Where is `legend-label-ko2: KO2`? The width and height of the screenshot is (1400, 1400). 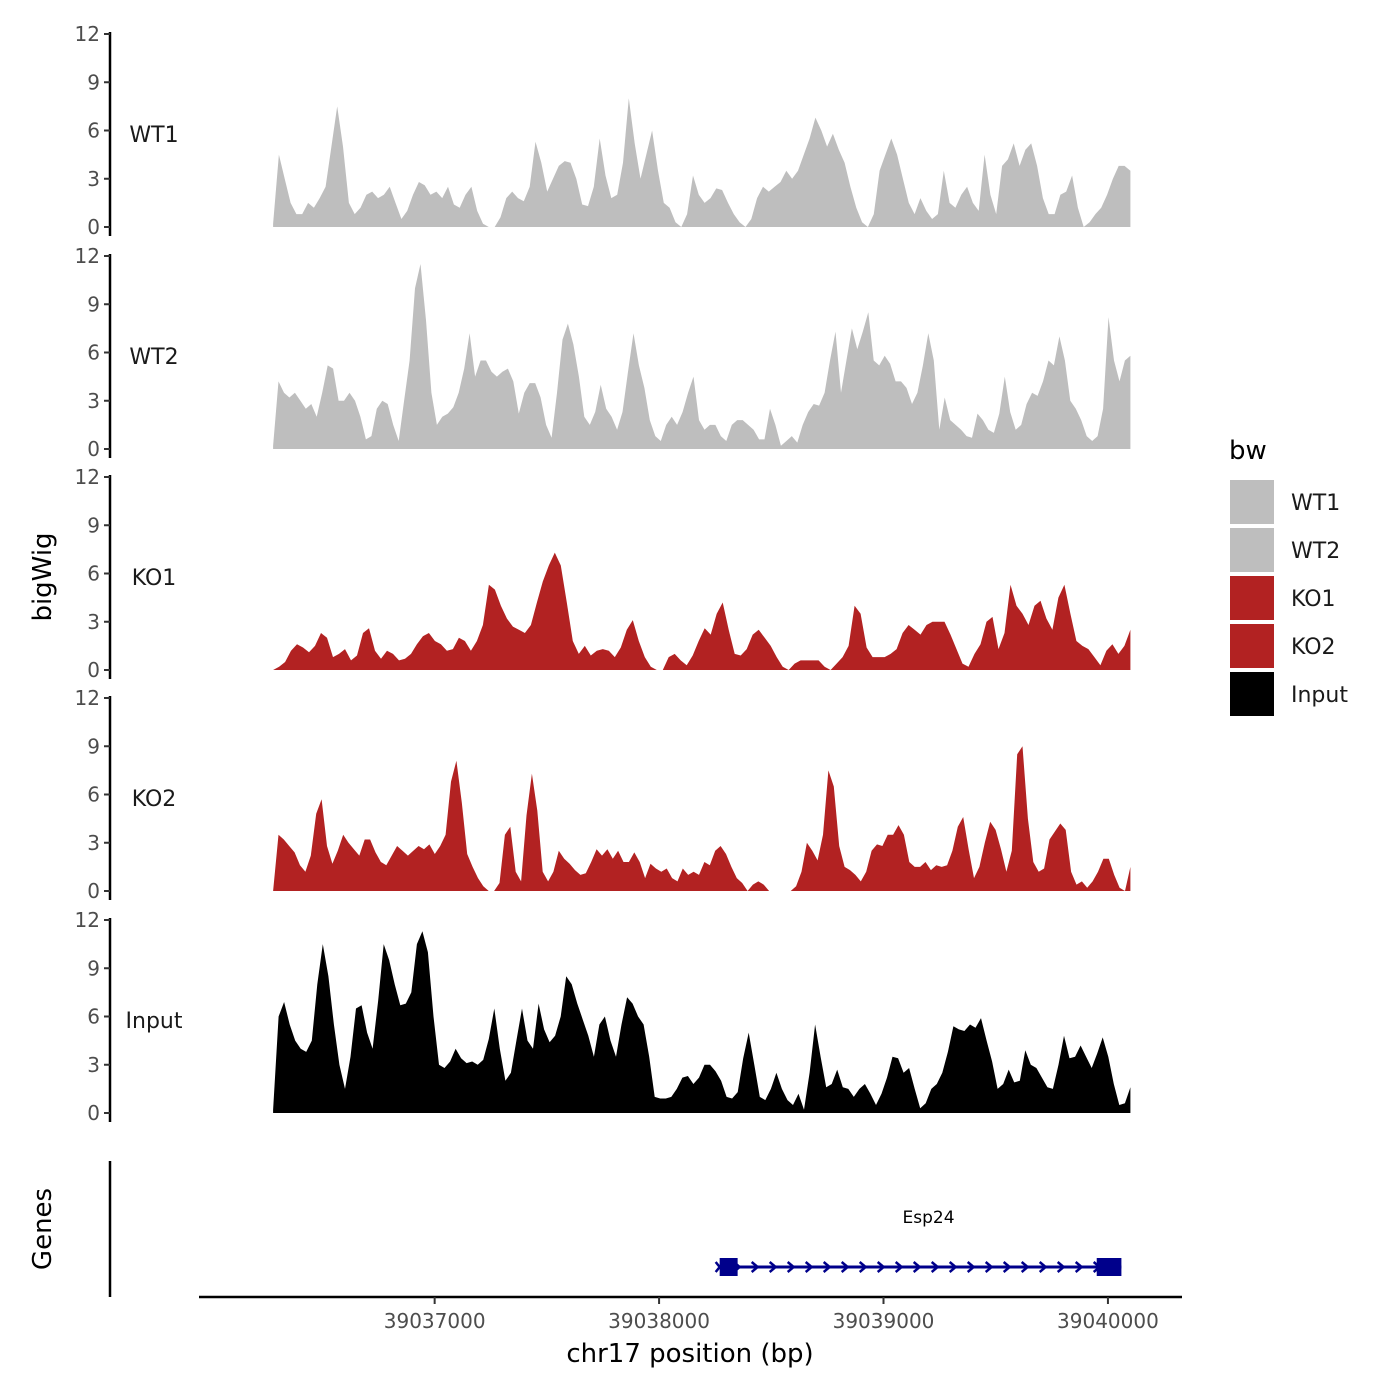
legend-label-ko2: KO2 is located at coordinates (1313, 647).